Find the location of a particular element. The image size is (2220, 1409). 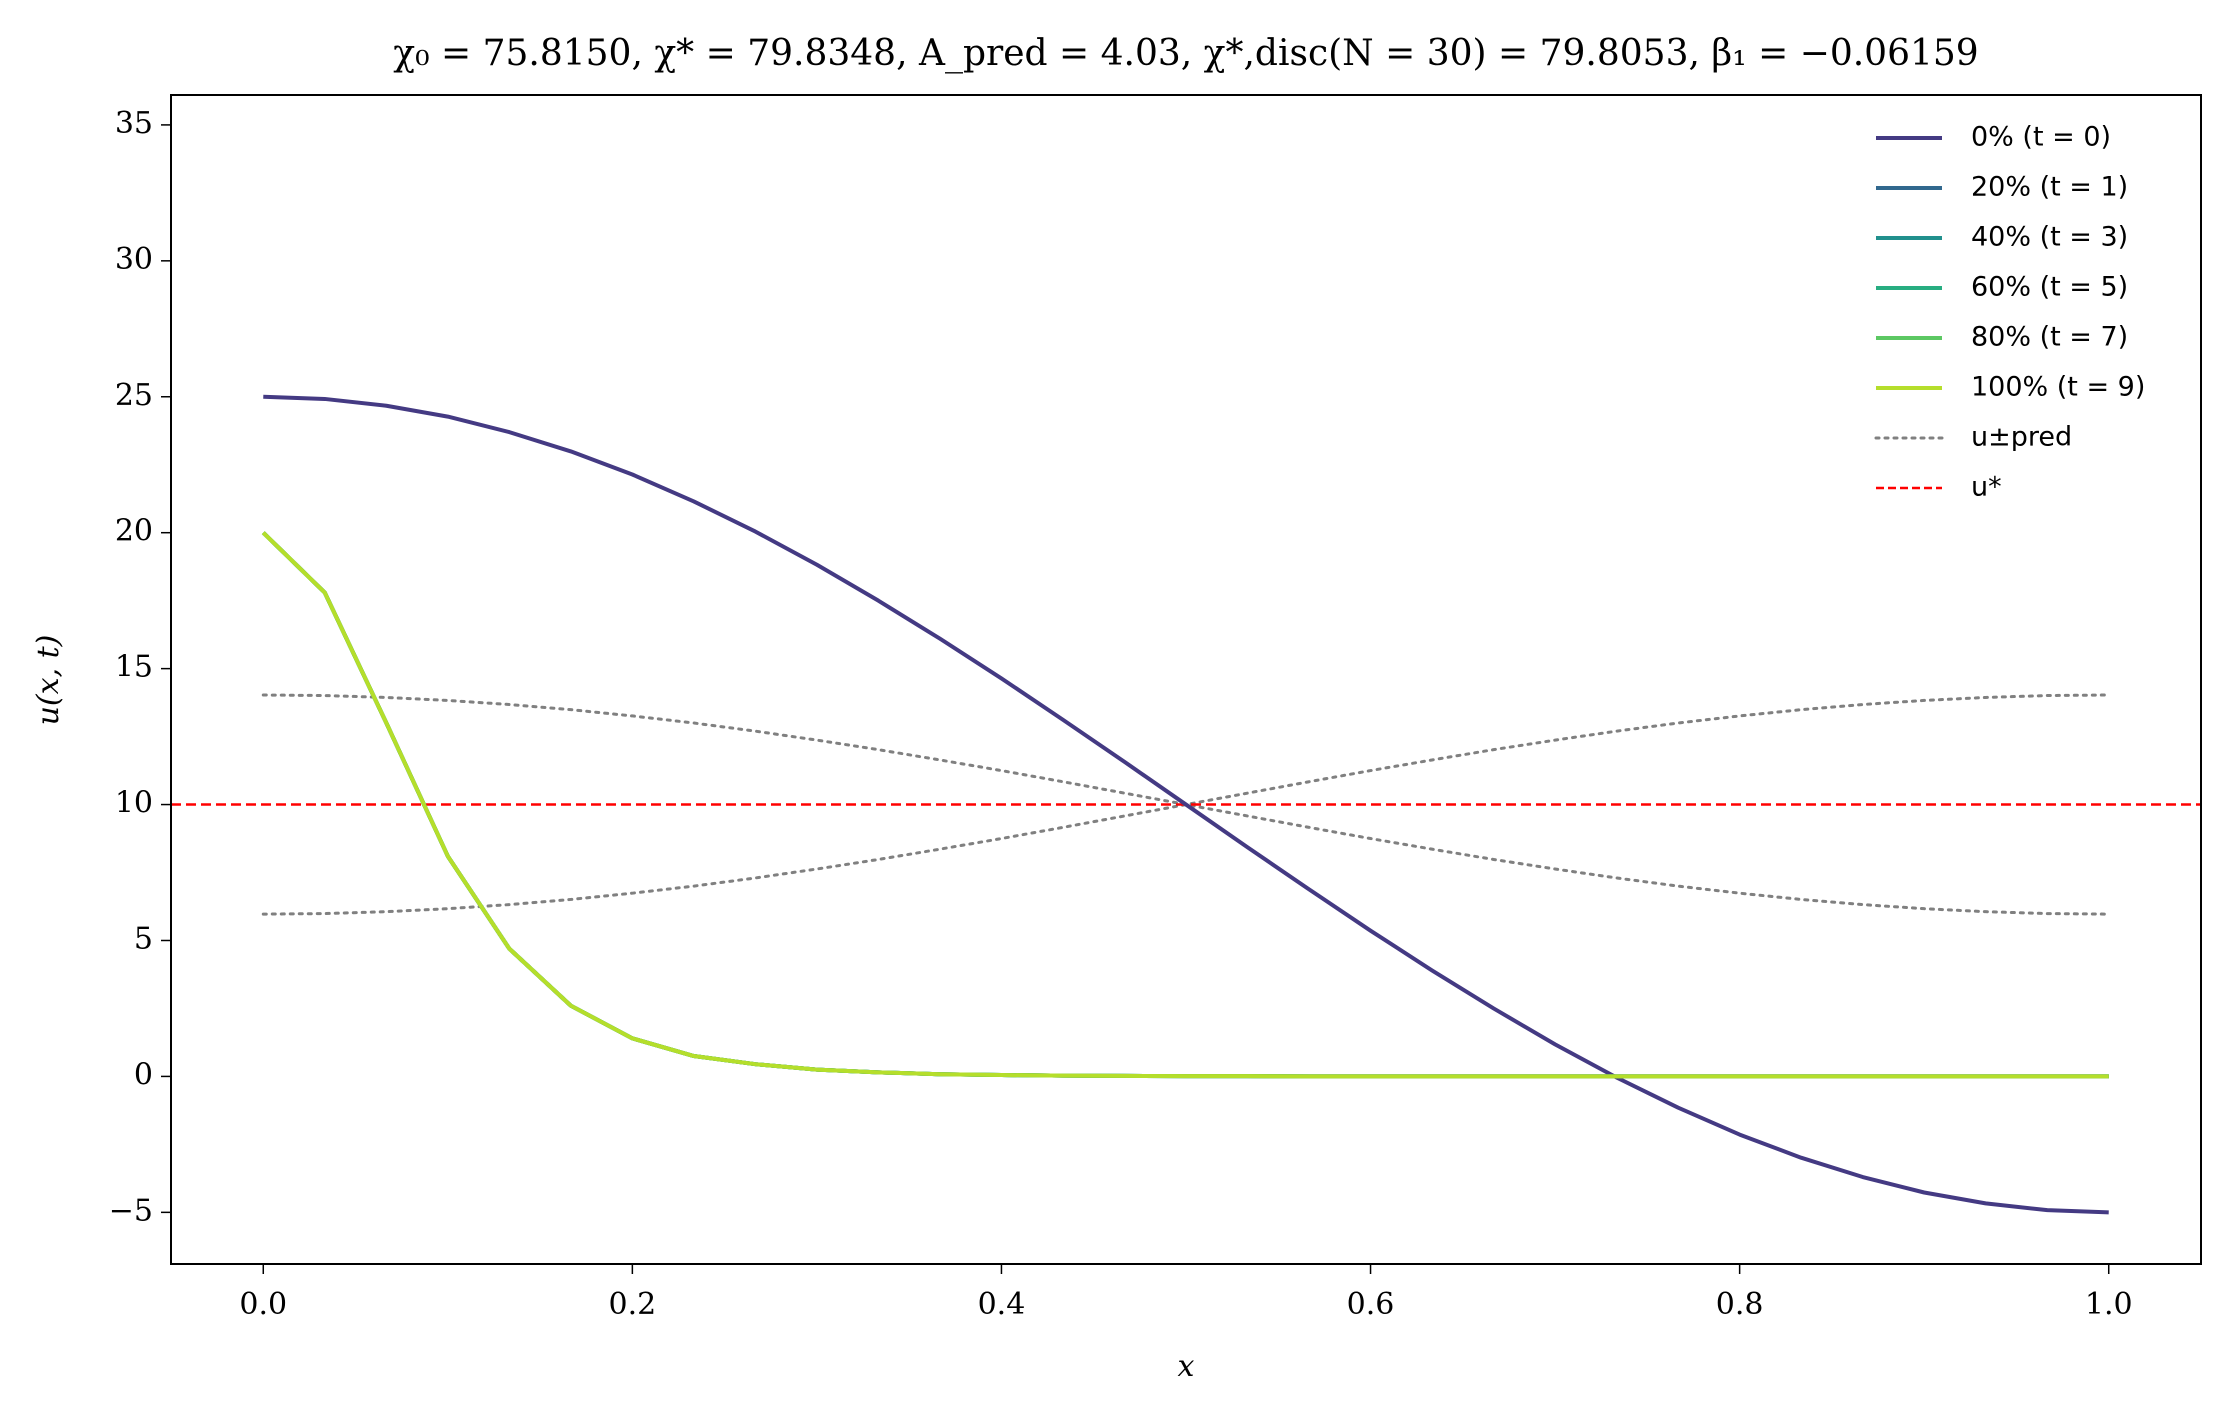

x-tick-label: 0.6 is located at coordinates (1371, 1304).